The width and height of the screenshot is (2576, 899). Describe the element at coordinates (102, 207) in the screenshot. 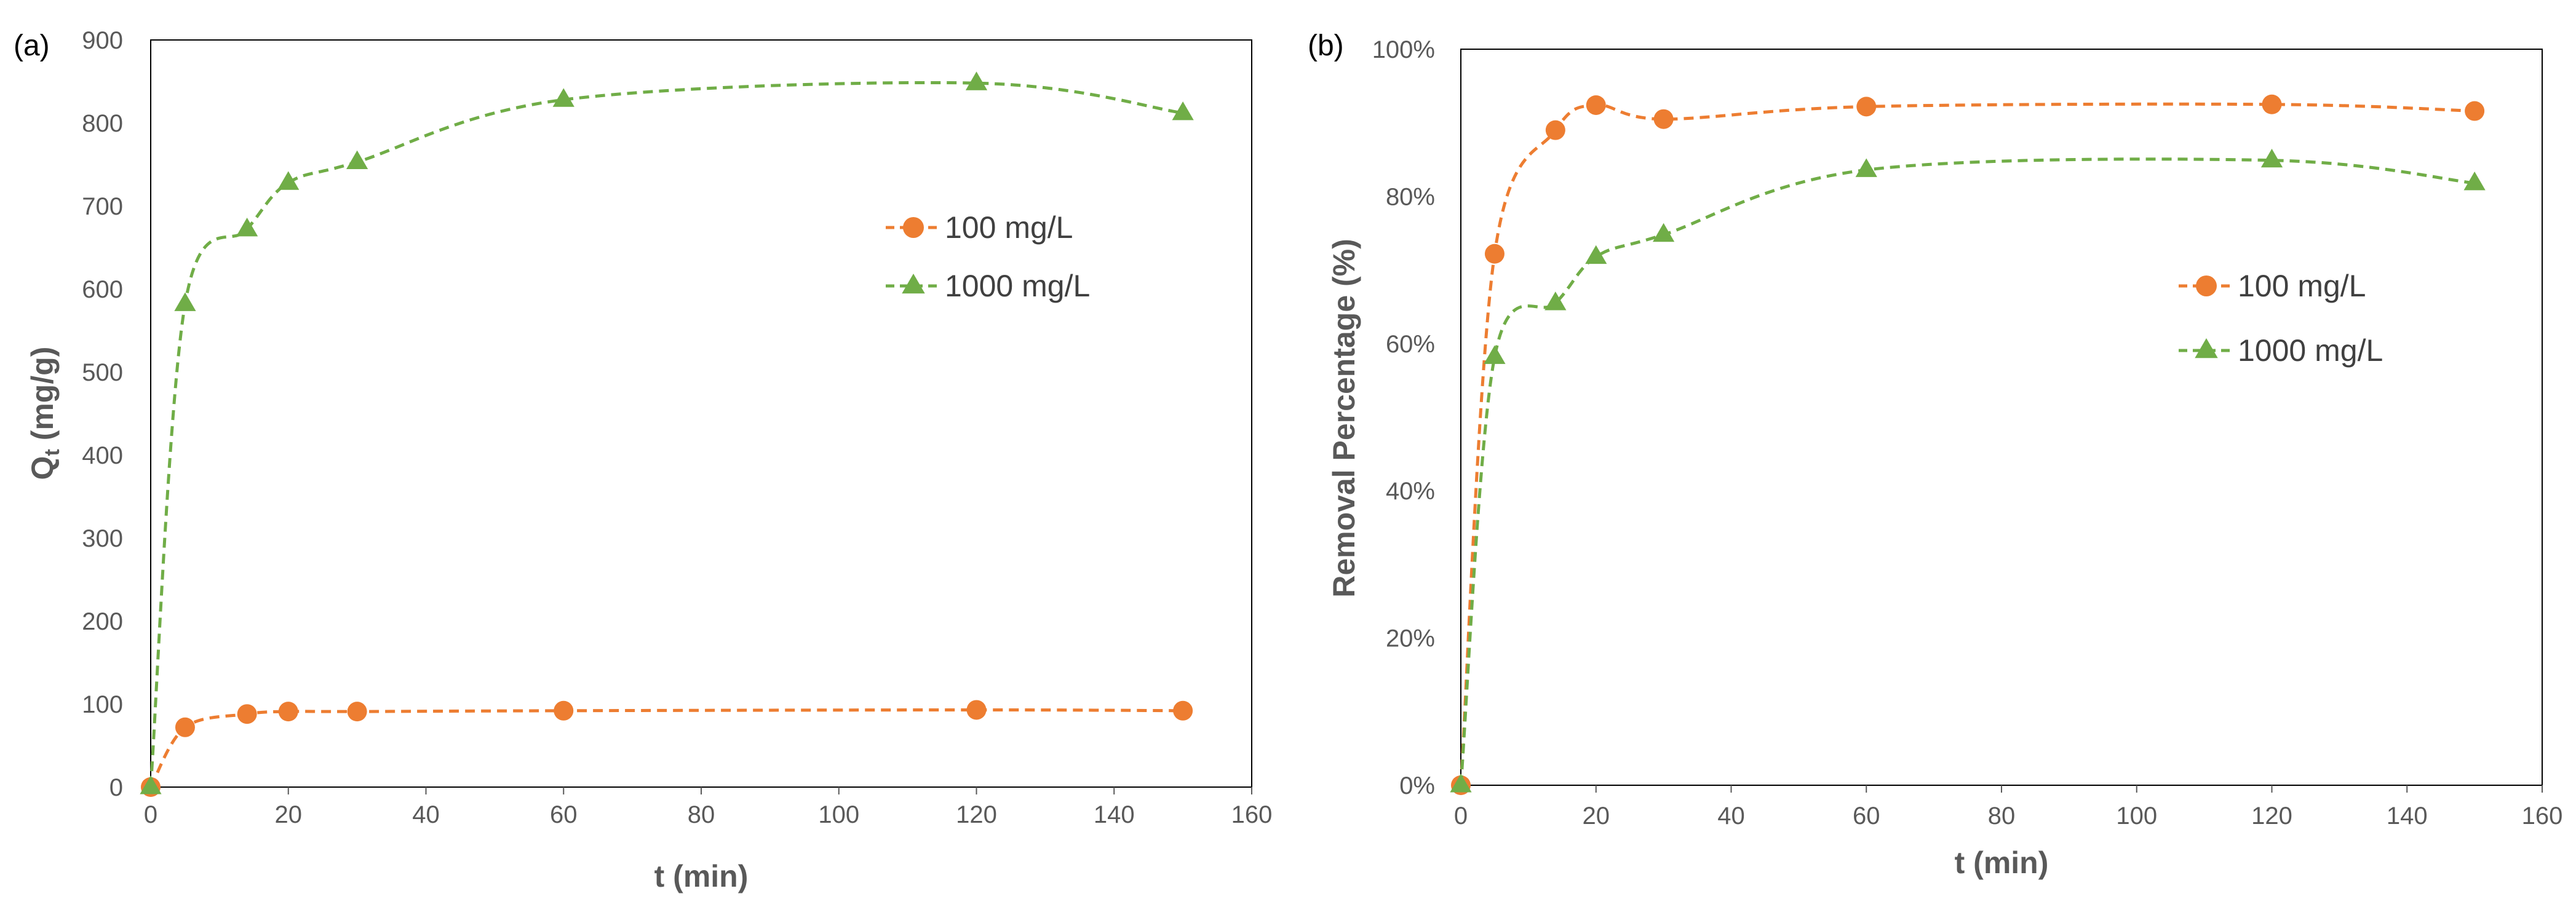

I see `y-tick-label: 700` at that location.